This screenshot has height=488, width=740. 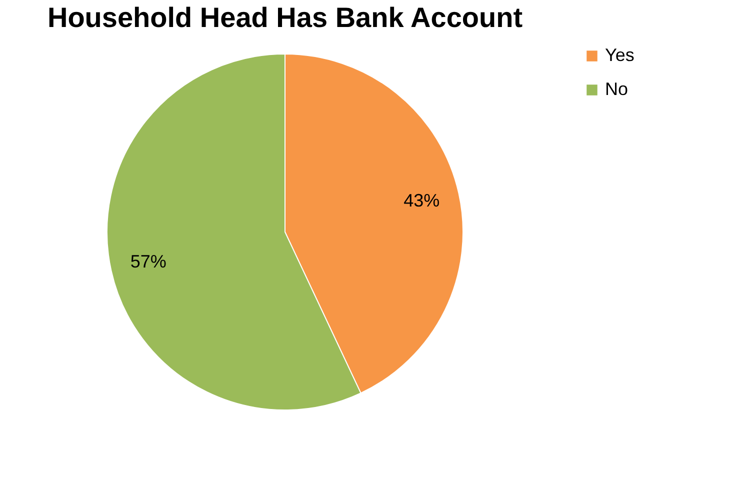 What do you see at coordinates (619, 55) in the screenshot?
I see `legend-label: Yes` at bounding box center [619, 55].